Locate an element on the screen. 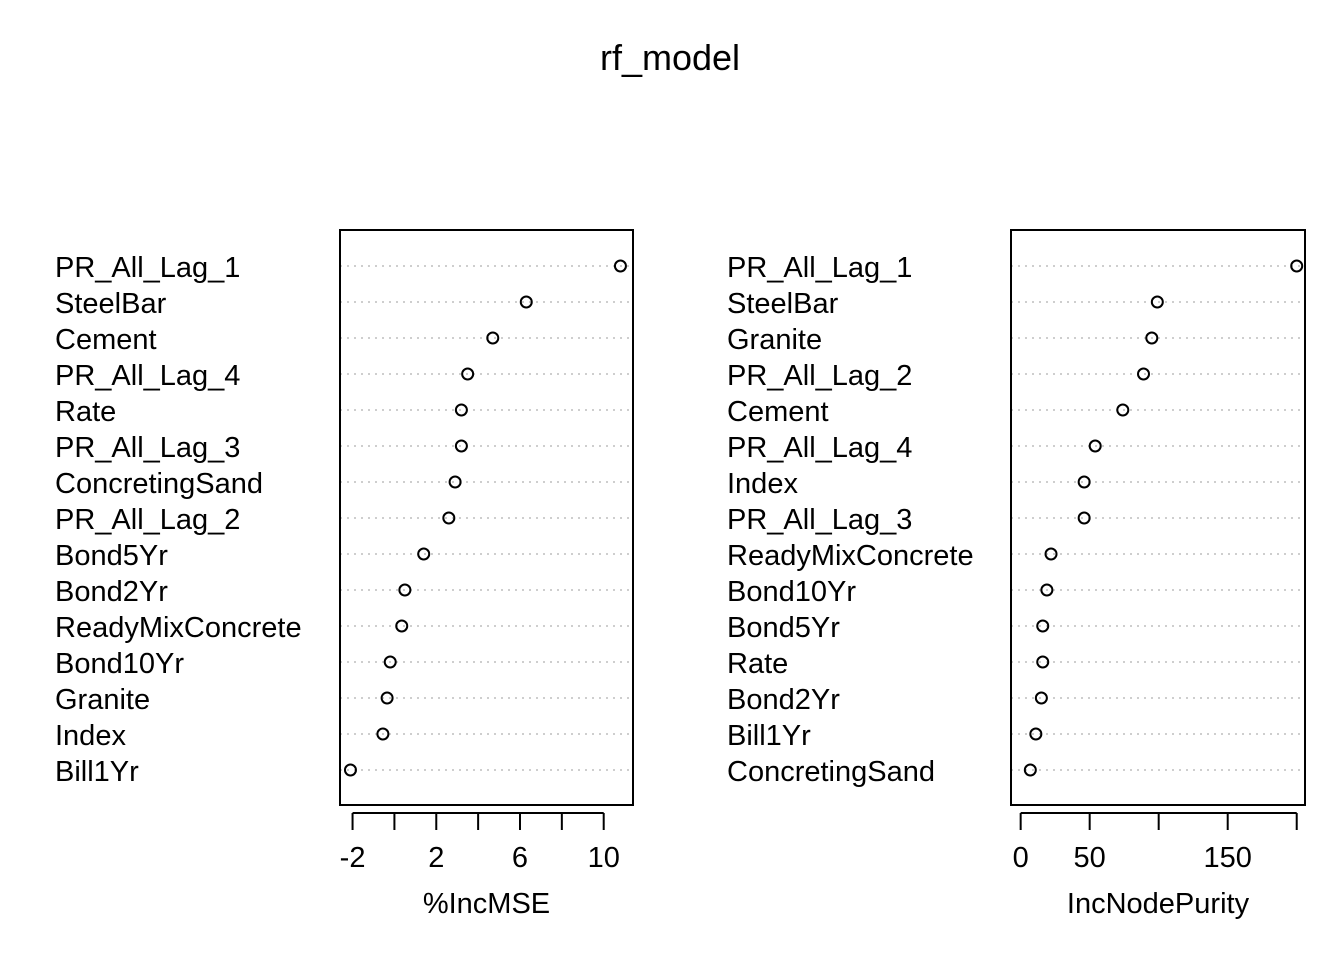 The width and height of the screenshot is (1344, 960). x-tick-label: 6 is located at coordinates (520, 858).